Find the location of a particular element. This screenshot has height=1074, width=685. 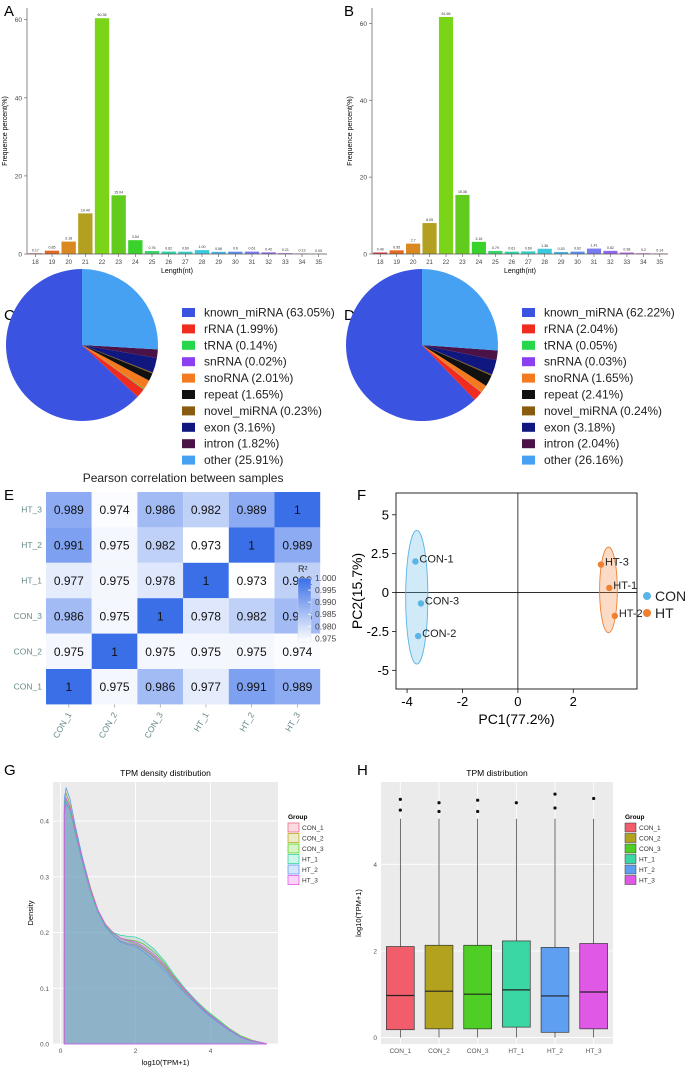

x-tick-label: 31 is located at coordinates (594, 263).